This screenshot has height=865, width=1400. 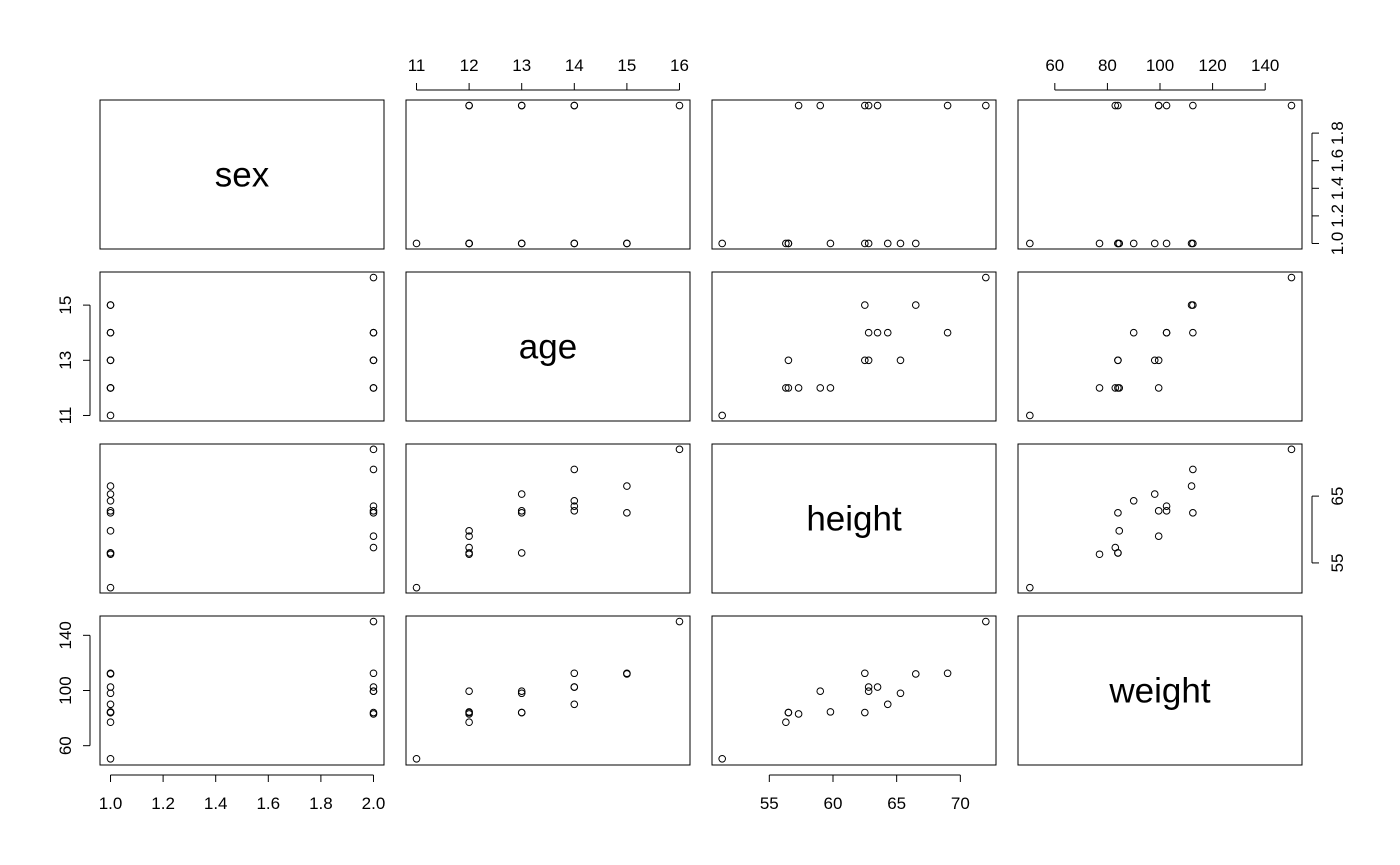 What do you see at coordinates (896, 803) in the screenshot?
I see `tick-label: 65` at bounding box center [896, 803].